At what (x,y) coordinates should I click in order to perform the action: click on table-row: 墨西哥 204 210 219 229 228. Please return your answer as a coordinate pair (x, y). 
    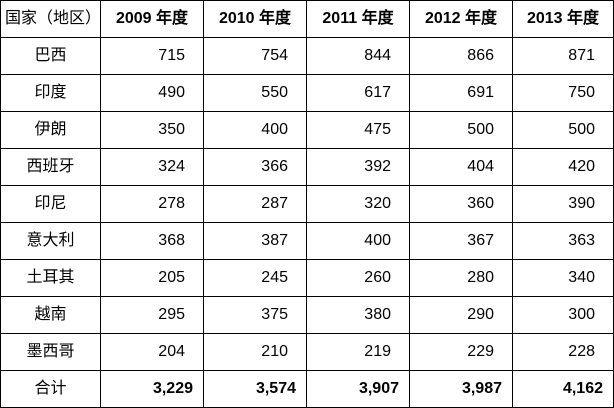
    Looking at the image, I should click on (307, 352).